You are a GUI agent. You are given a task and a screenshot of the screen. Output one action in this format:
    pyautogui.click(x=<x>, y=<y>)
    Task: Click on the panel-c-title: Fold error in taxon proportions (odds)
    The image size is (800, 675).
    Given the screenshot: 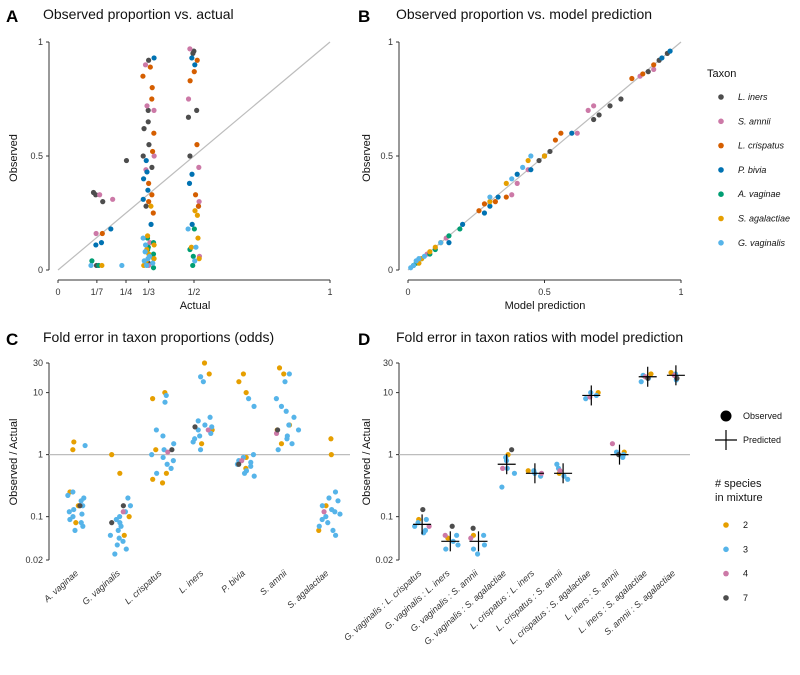 What is the action you would take?
    pyautogui.click(x=158, y=337)
    